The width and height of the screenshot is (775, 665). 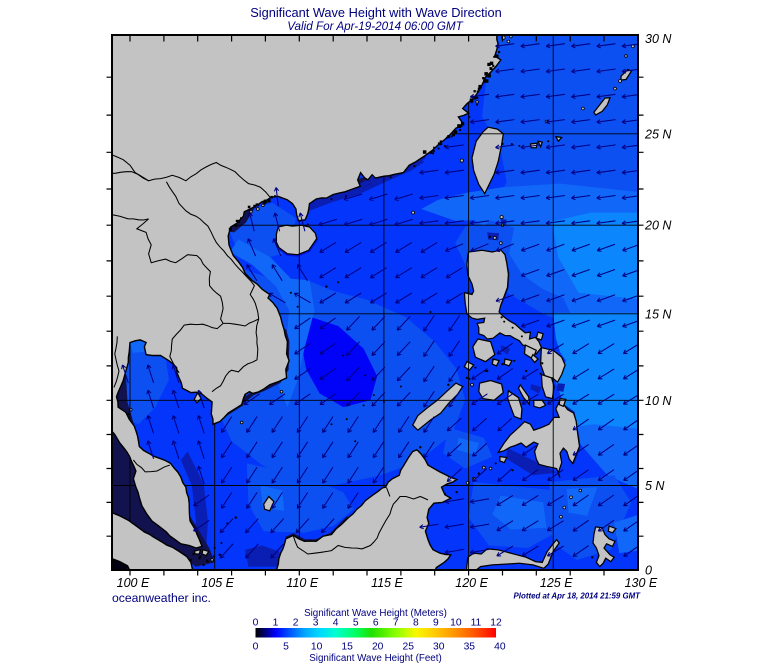 I want to click on svg-text:Plotted at Apr 18, 2014 21:59: Plotted at Apr 18, 2014 21:59 GMT, so click(x=578, y=596).